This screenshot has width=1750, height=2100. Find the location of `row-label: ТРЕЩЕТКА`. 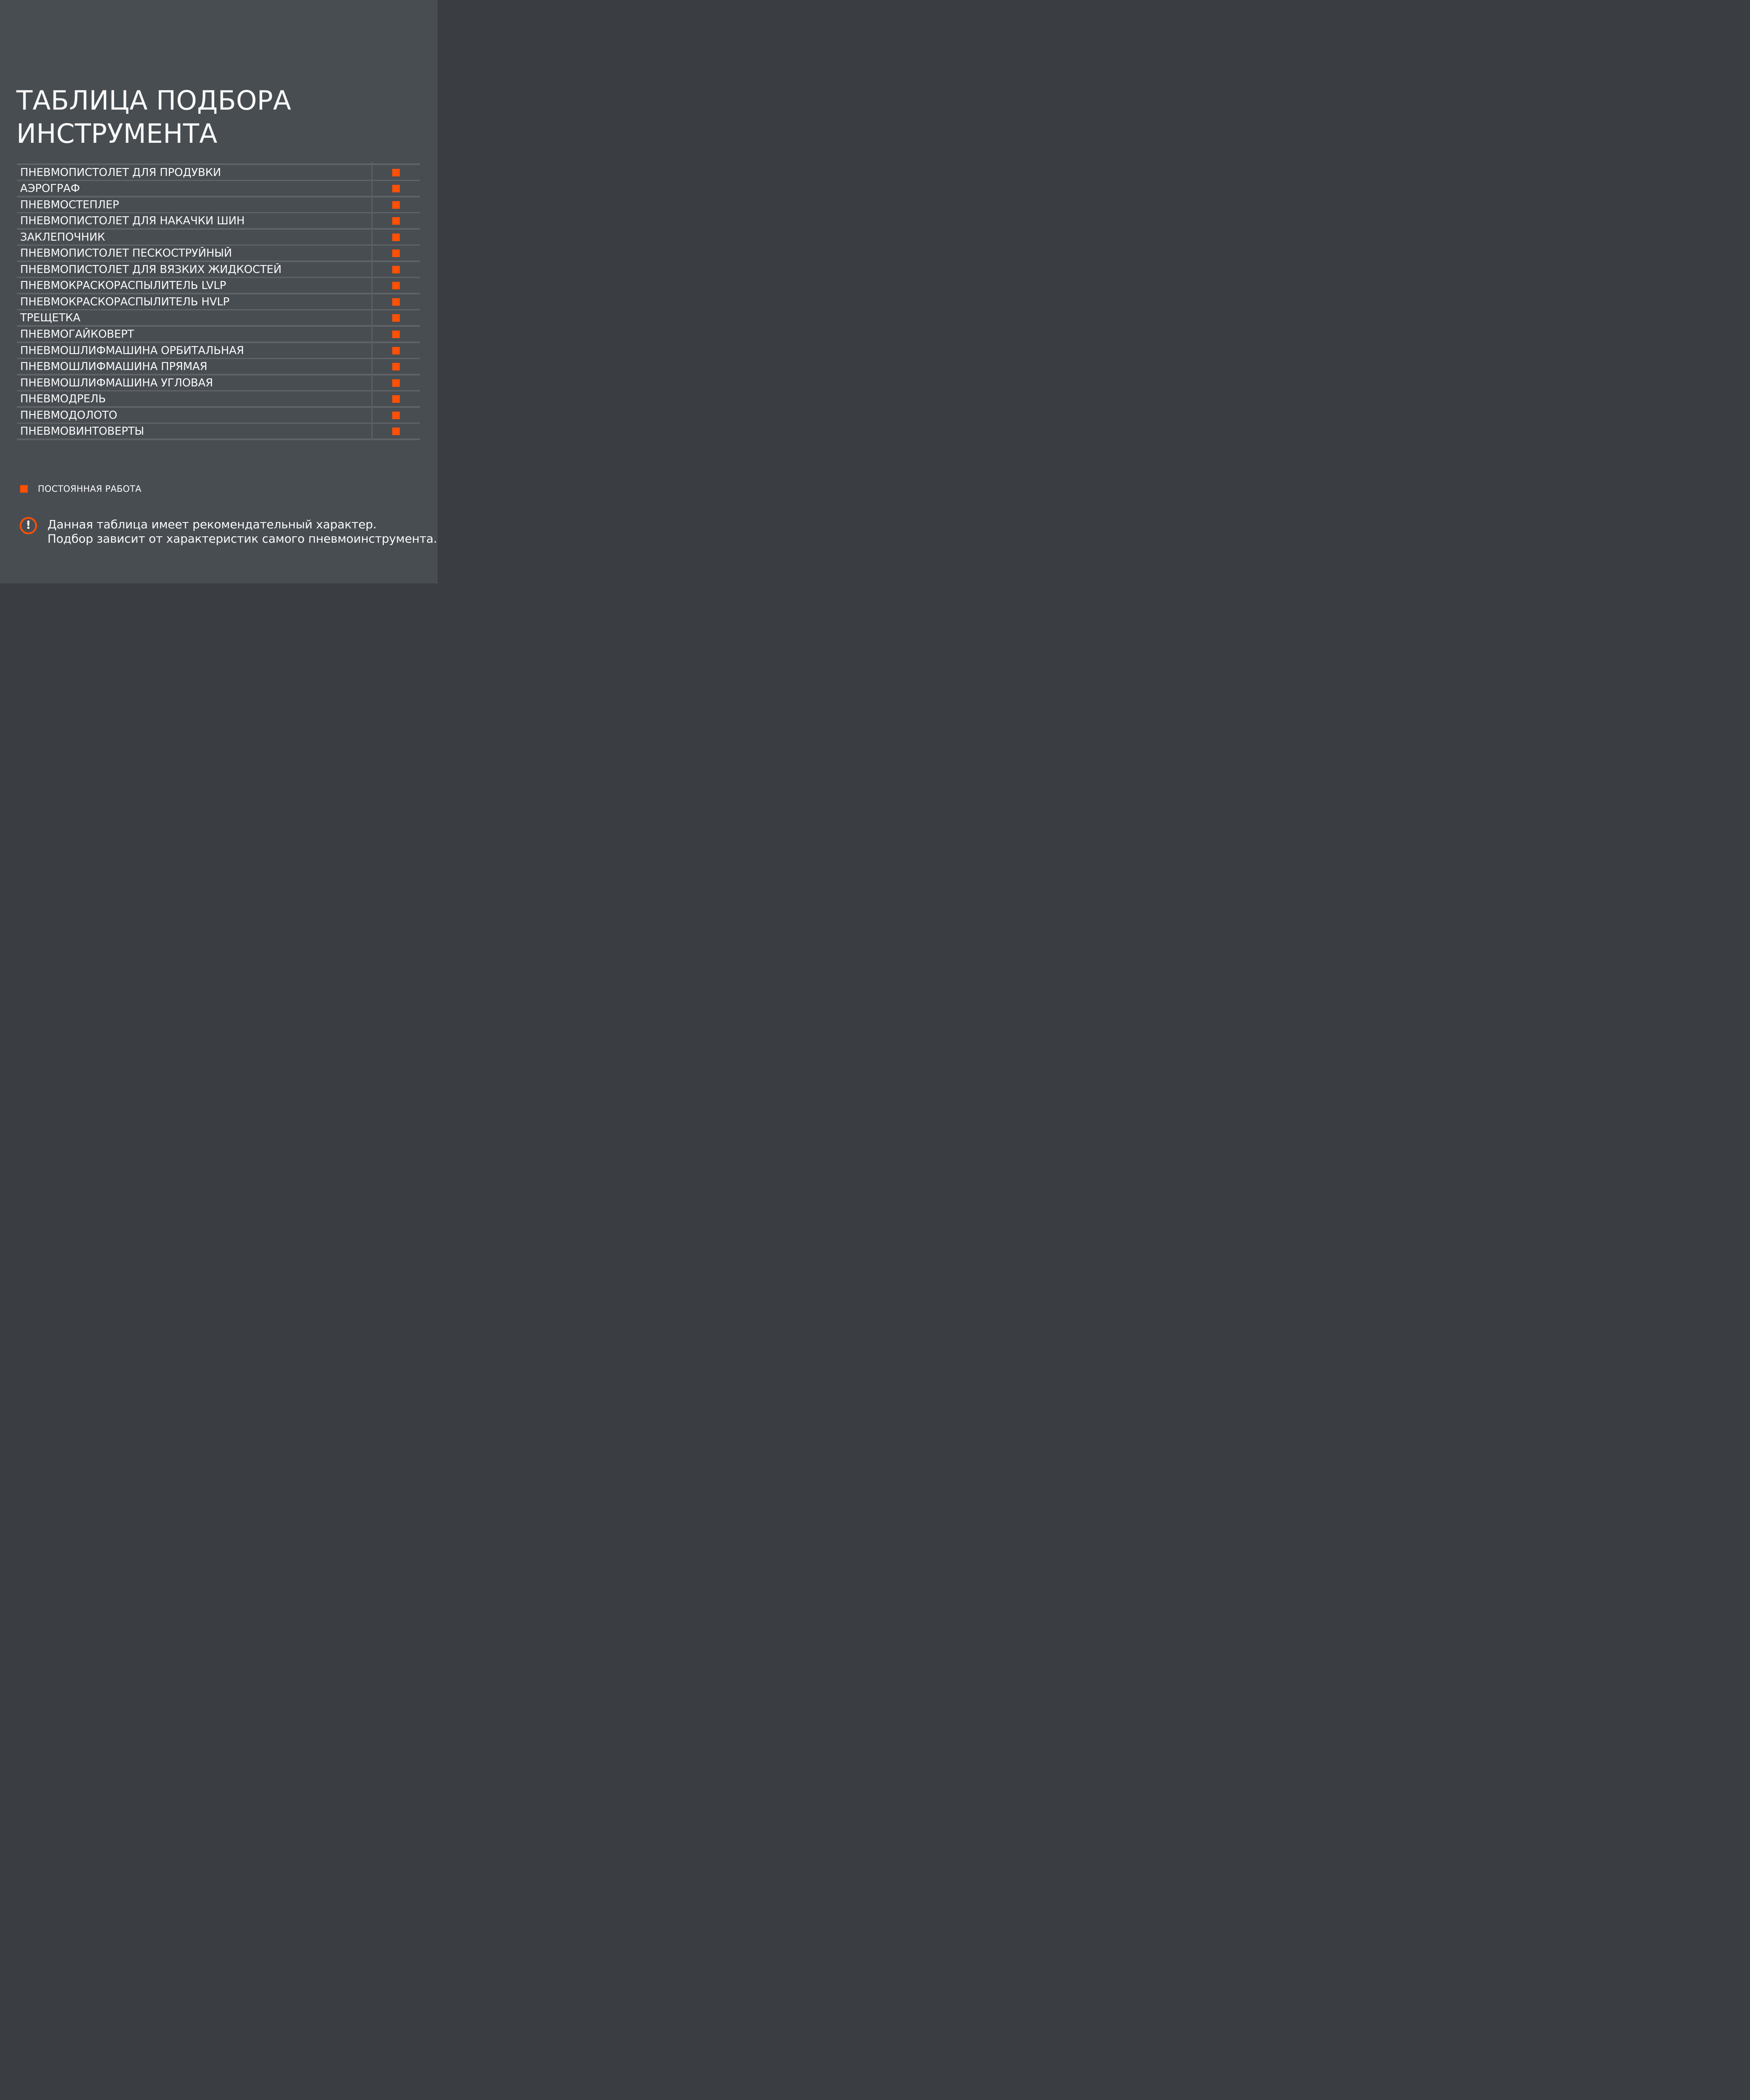

row-label: ТРЕЩЕТКА is located at coordinates (50, 318).